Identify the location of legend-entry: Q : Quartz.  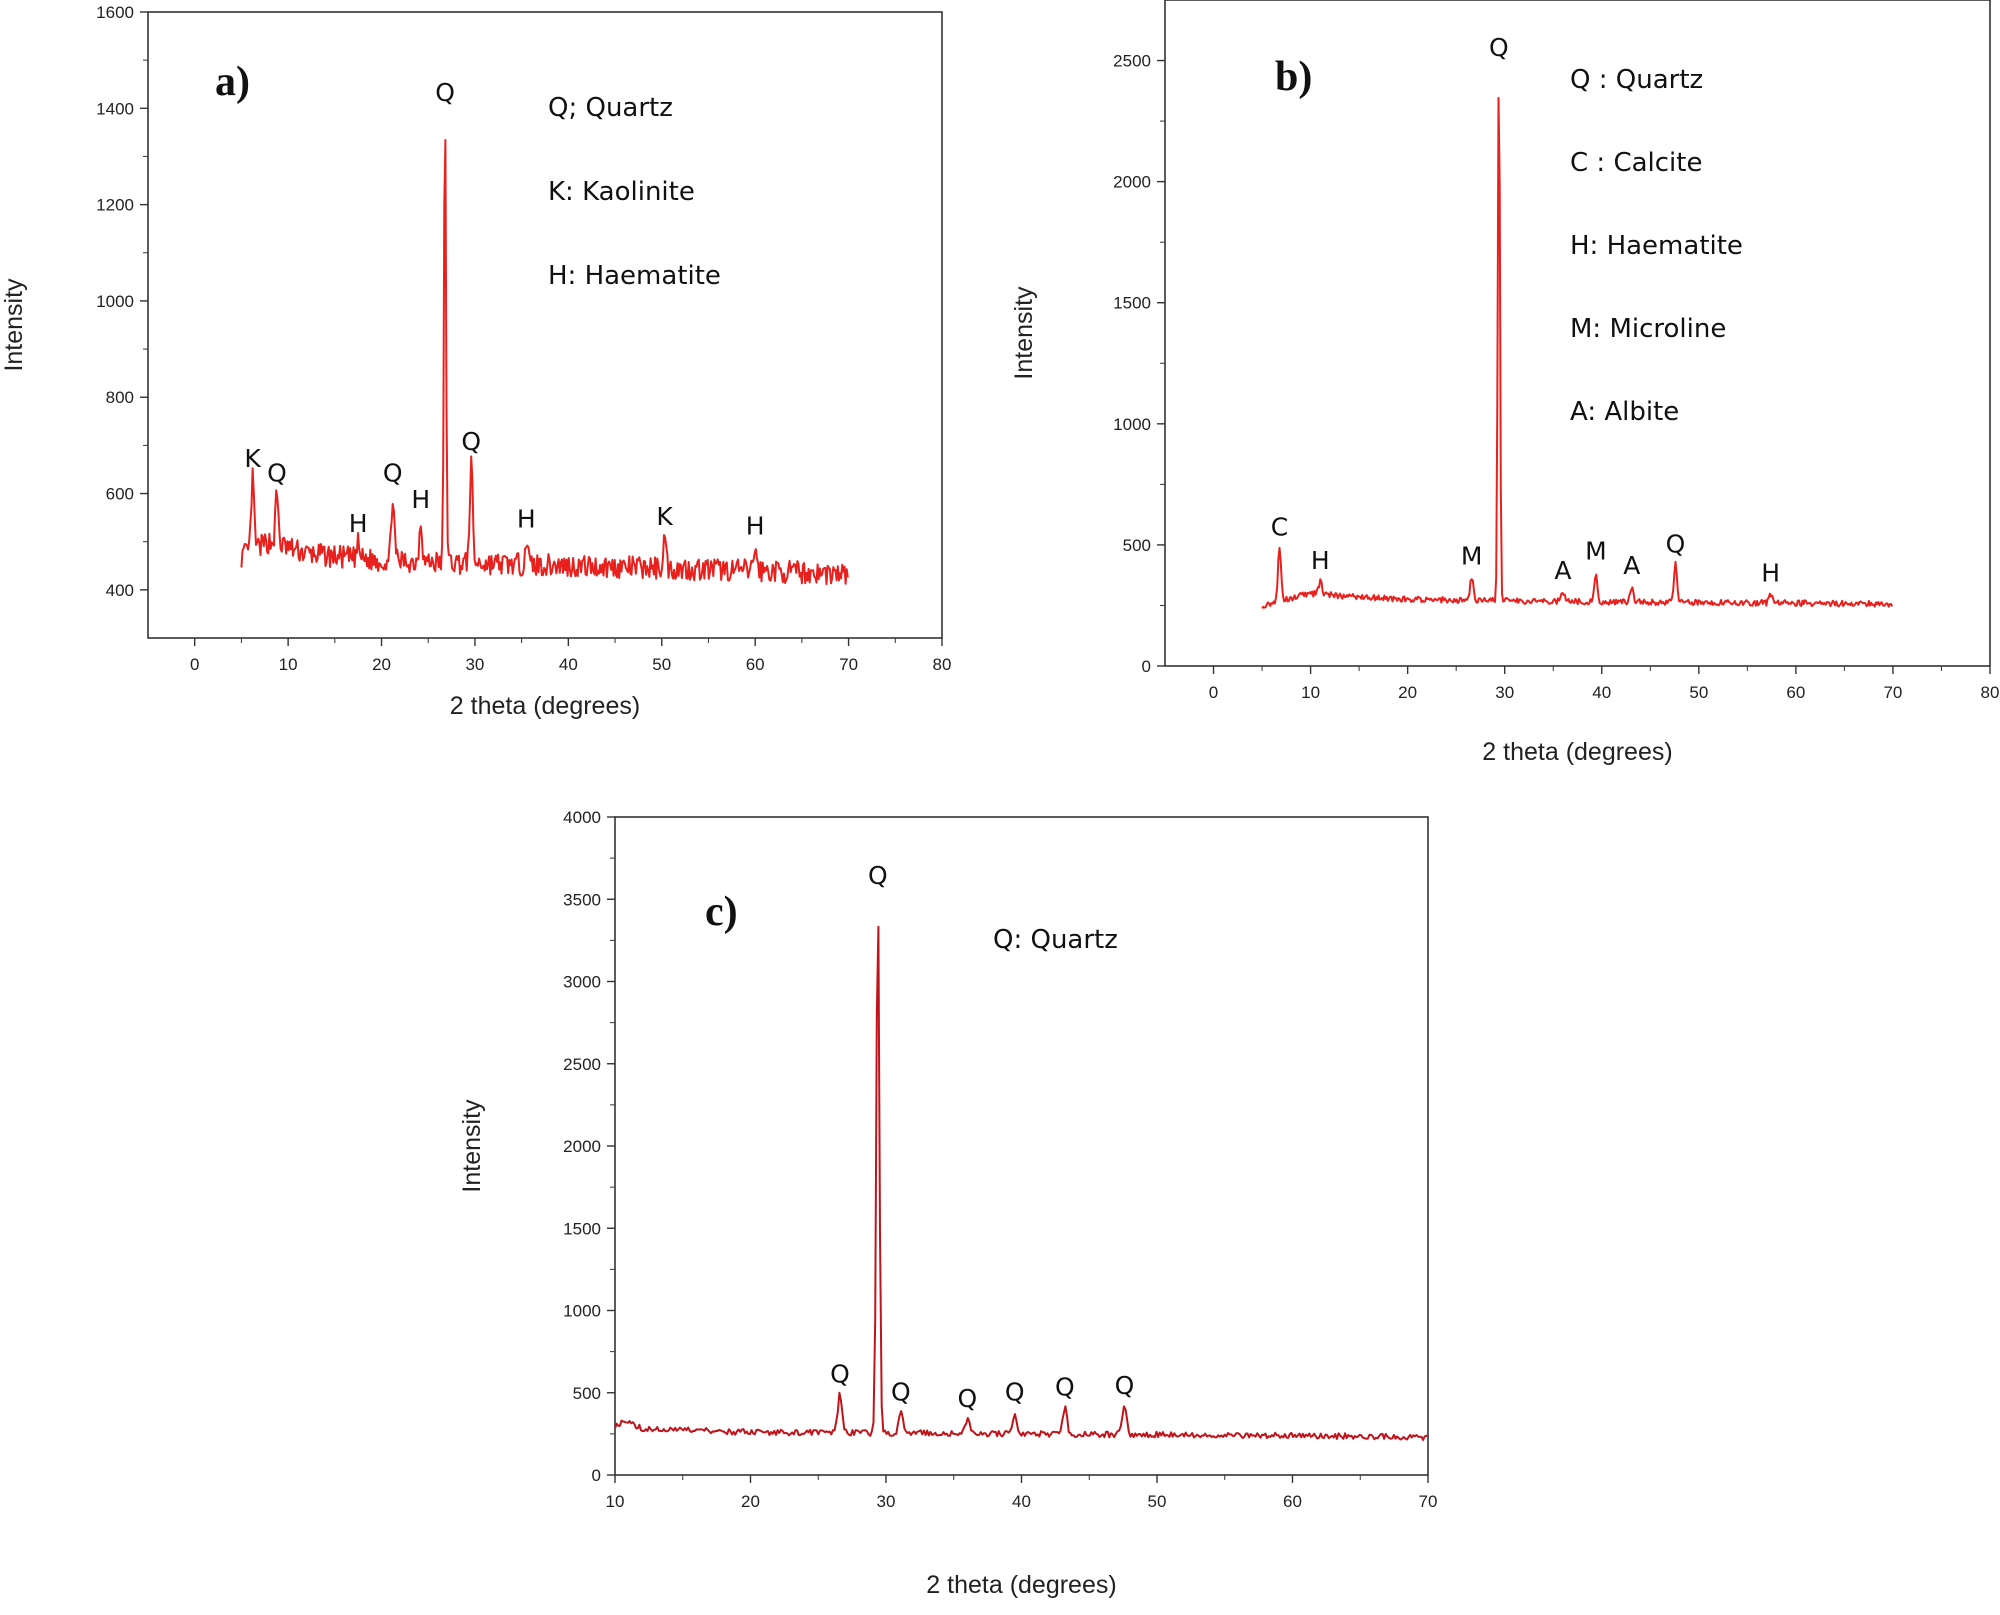
(1636, 80).